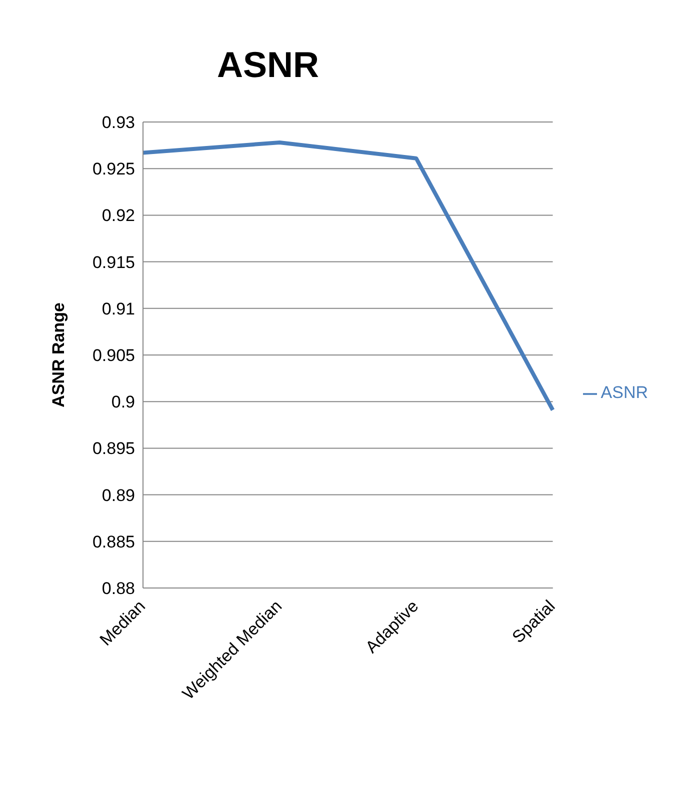 Image resolution: width=676 pixels, height=789 pixels. Describe the element at coordinates (58, 355) in the screenshot. I see `y-axis-title: ASNR Range` at that location.